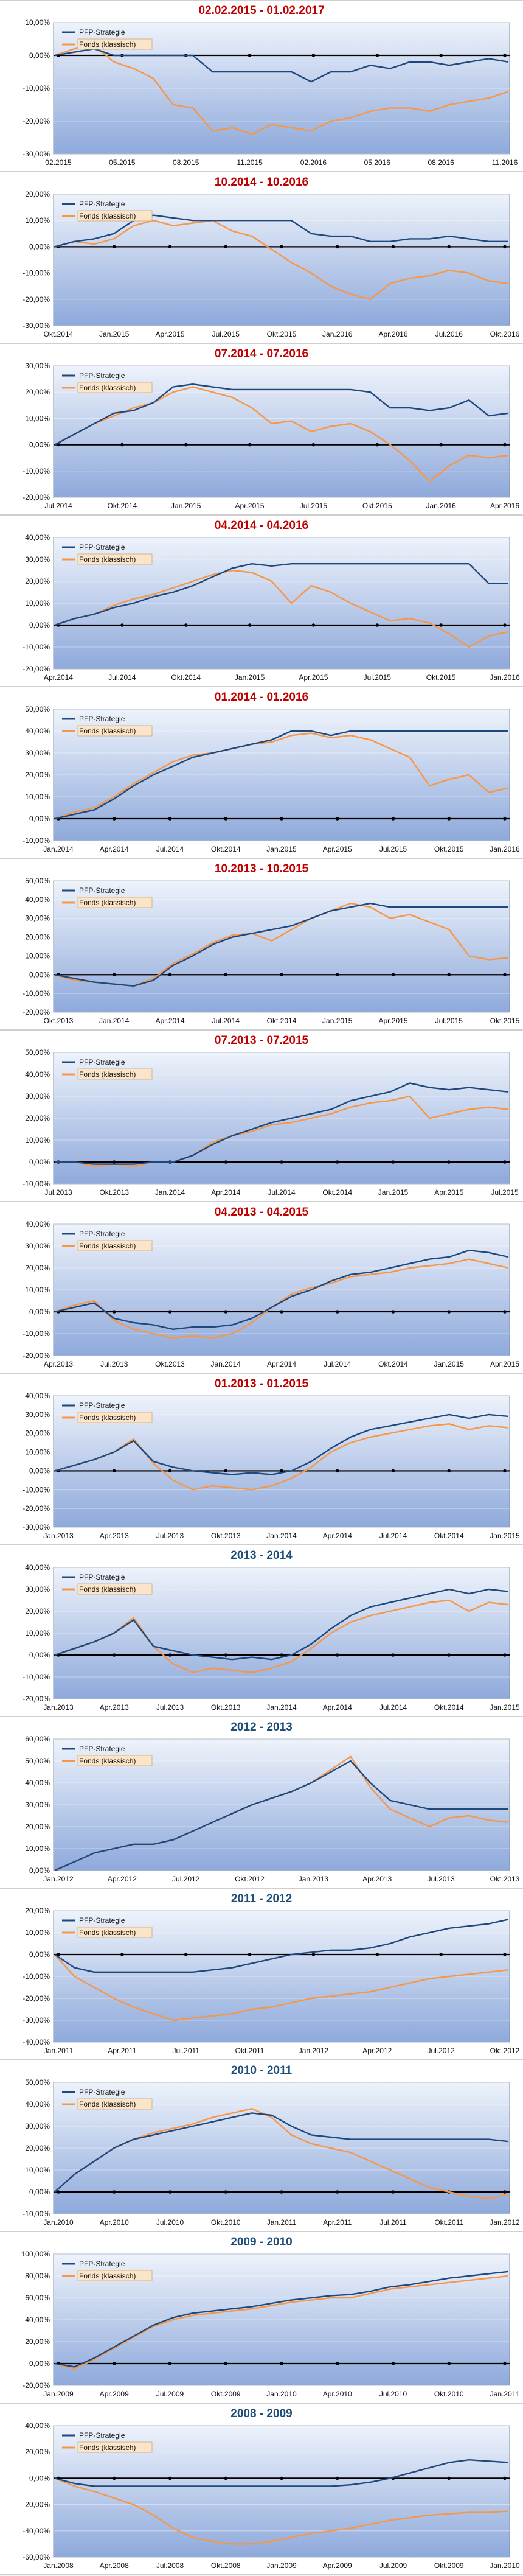 The image size is (523, 2576). What do you see at coordinates (123, 163) in the screenshot?
I see `x-tick-label: 05.2015` at bounding box center [123, 163].